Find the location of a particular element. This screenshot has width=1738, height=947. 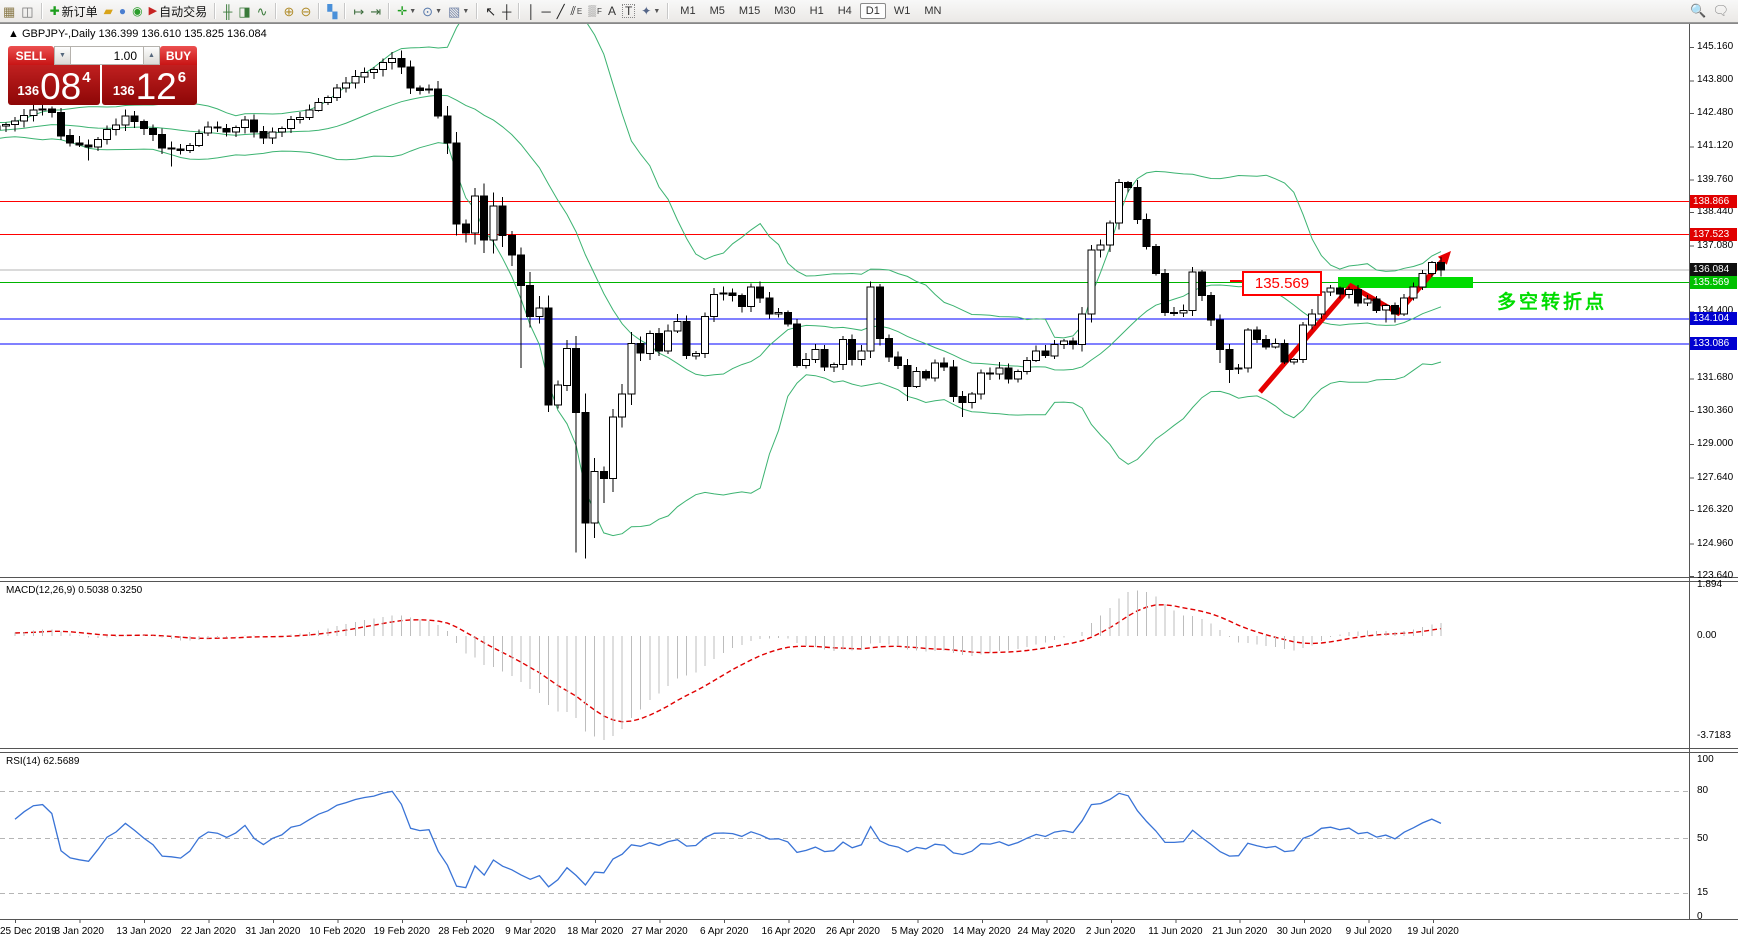

volume-decrease-button: ▼ is located at coordinates (63, 55).